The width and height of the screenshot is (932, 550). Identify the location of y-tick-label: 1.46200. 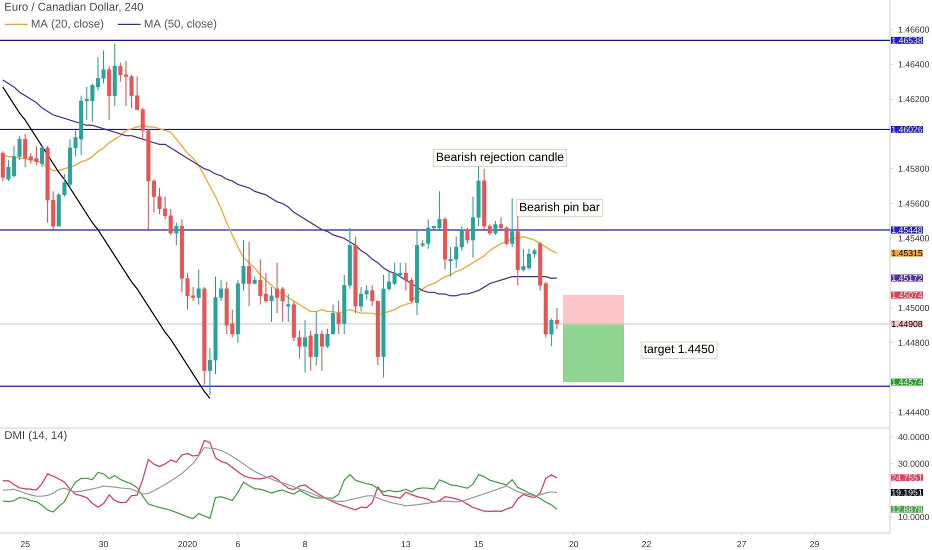
(914, 99).